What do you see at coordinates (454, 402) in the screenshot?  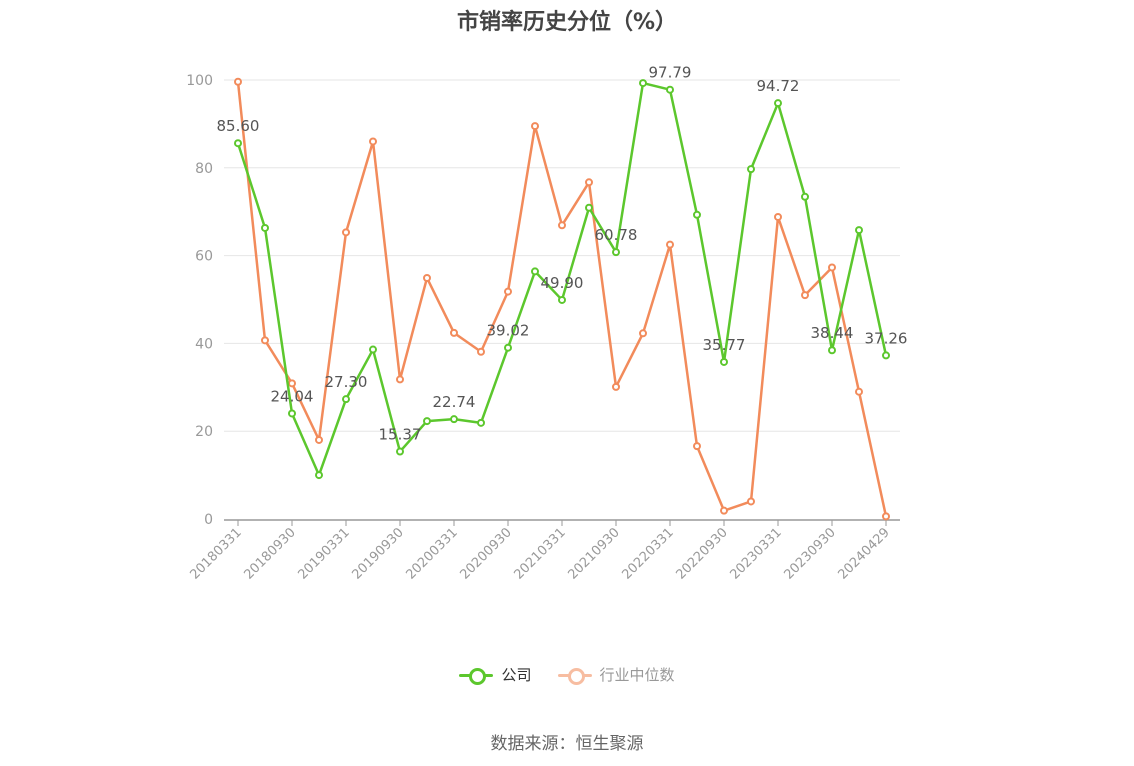 I see `data-label: 22.74` at bounding box center [454, 402].